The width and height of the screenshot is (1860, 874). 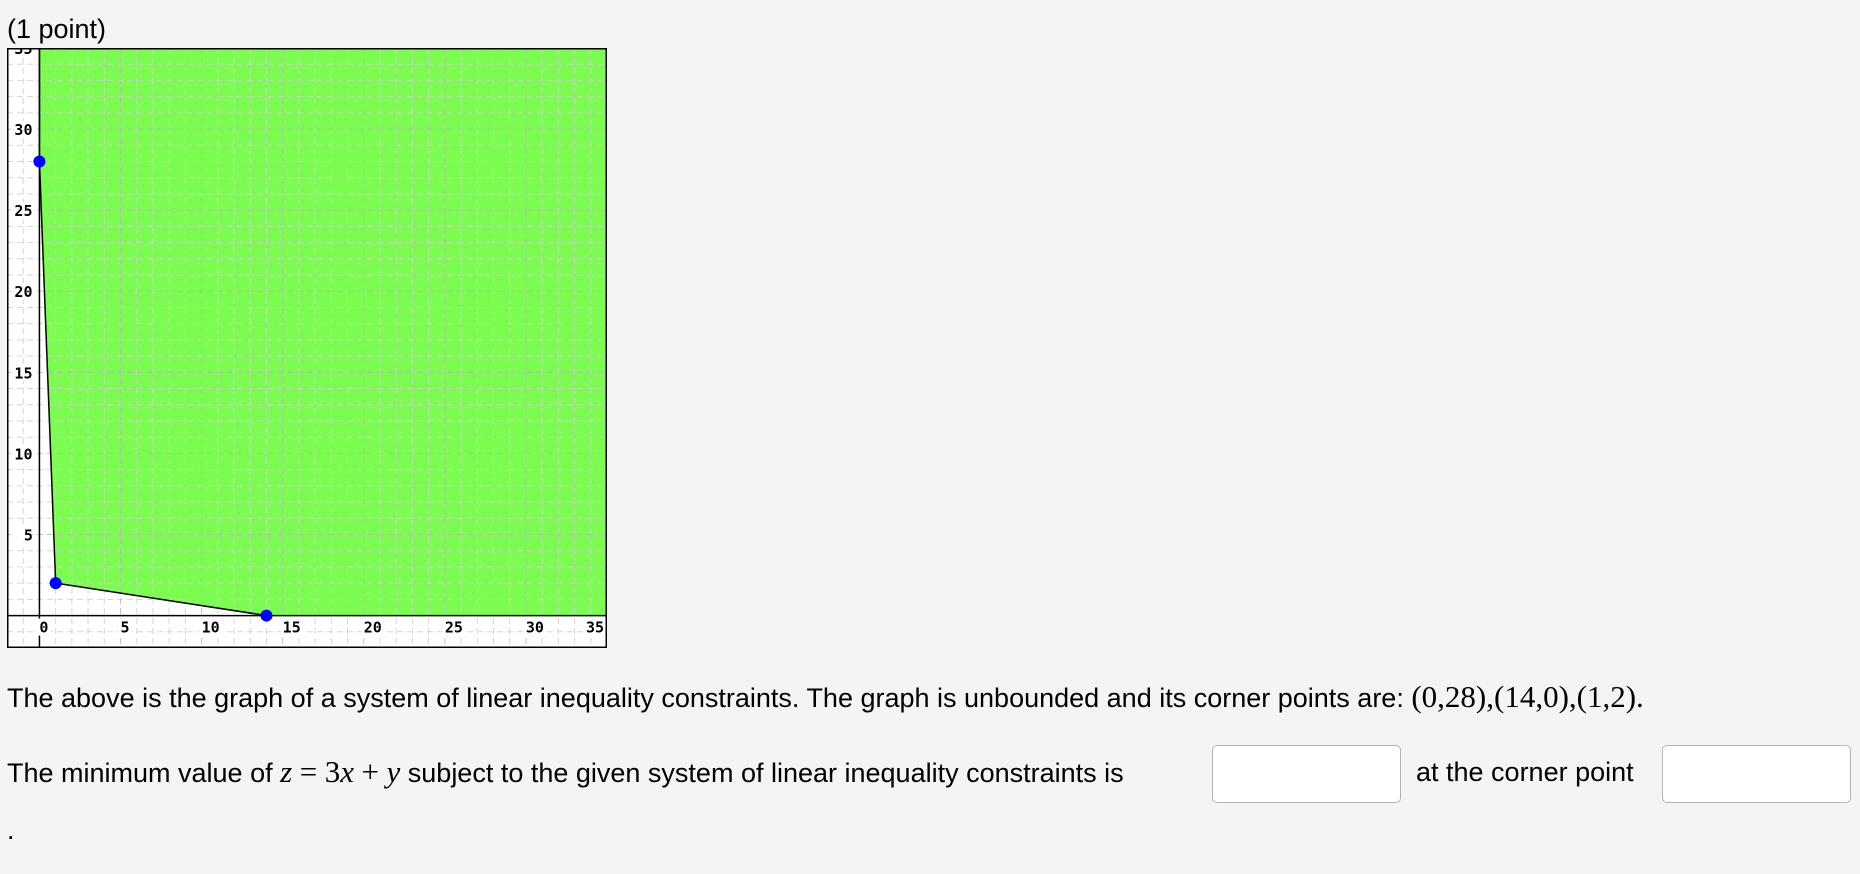 What do you see at coordinates (1756, 774) in the screenshot?
I see `corner-point-input` at bounding box center [1756, 774].